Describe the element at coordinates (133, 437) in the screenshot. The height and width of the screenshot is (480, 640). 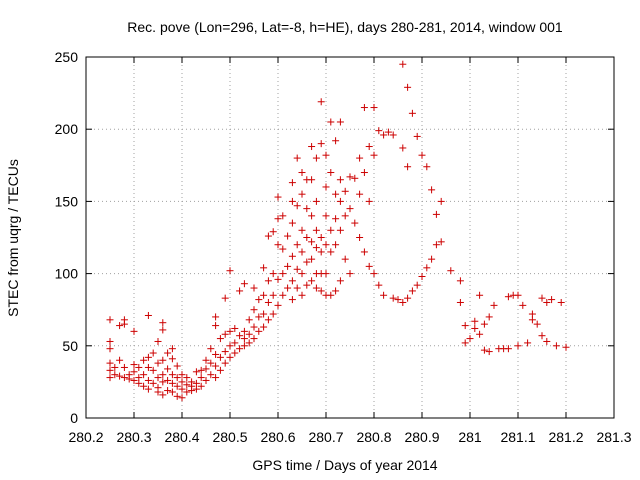
I see `x-tick-label: 280.3` at that location.